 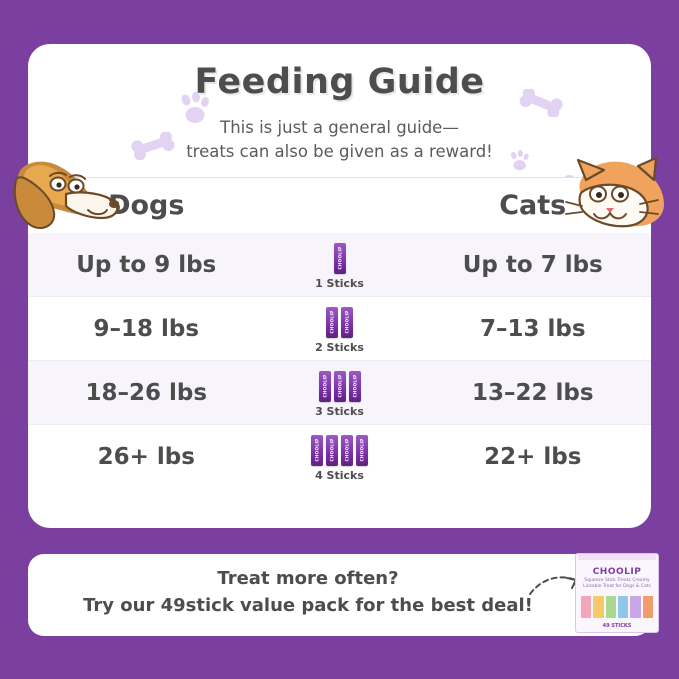 I want to click on product-brand-label: CHOOLIP, so click(x=617, y=572).